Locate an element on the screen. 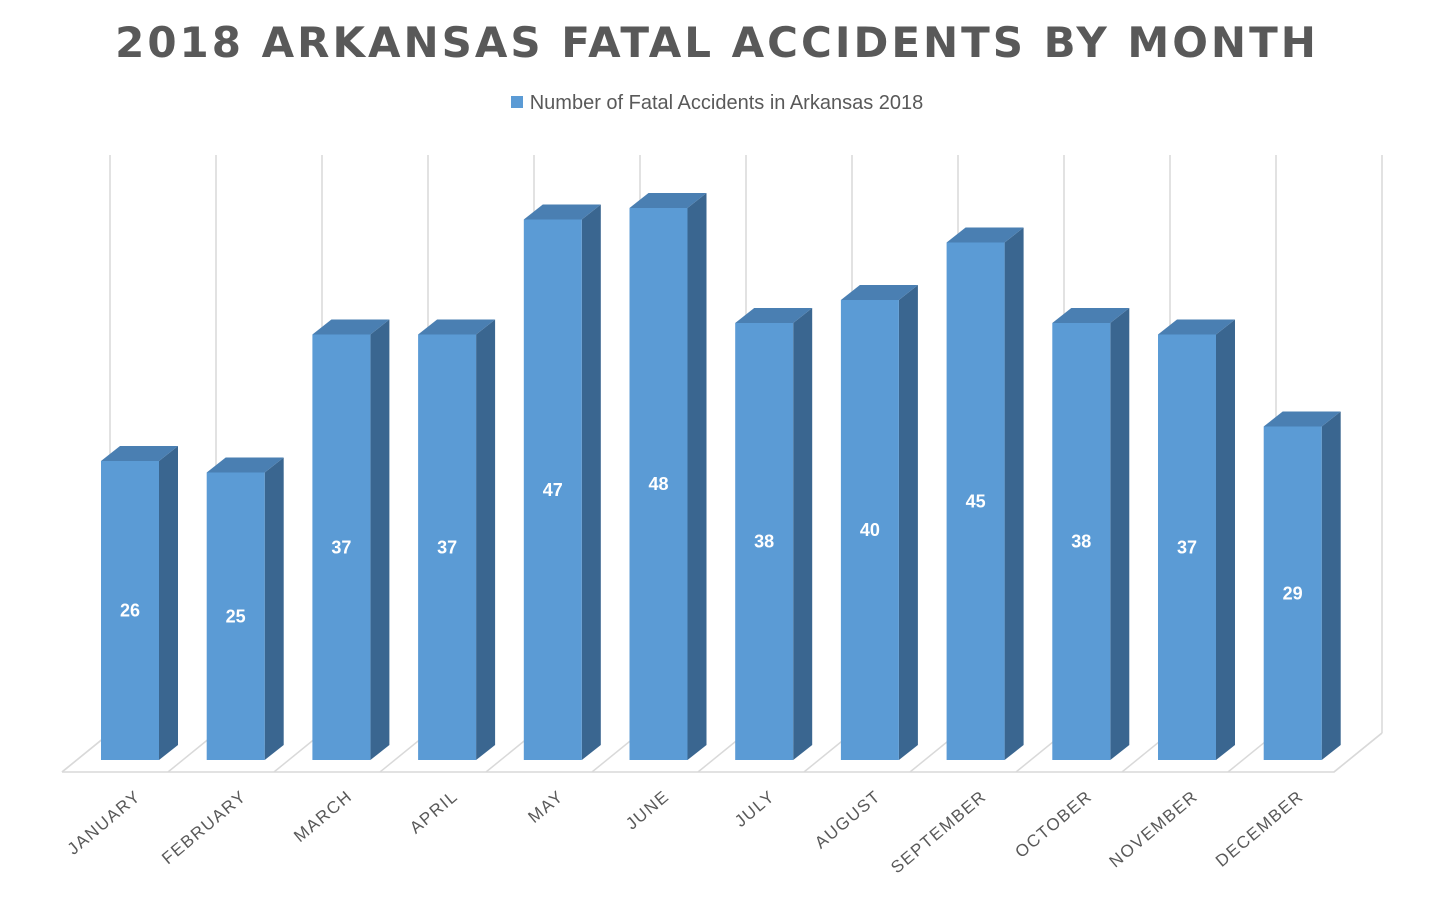 The image size is (1434, 915). bar-may is located at coordinates (562, 482).